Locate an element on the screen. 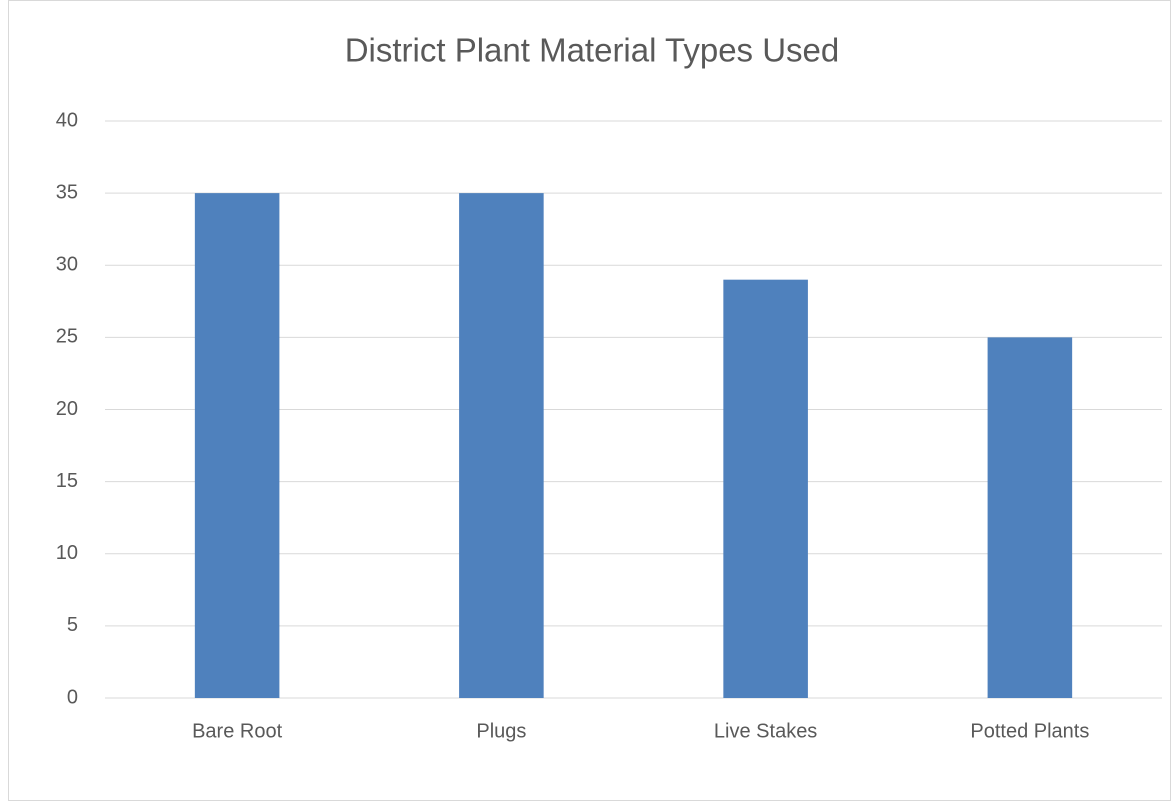 This screenshot has height=802, width=1172. y-tick-label: 35 is located at coordinates (67, 192).